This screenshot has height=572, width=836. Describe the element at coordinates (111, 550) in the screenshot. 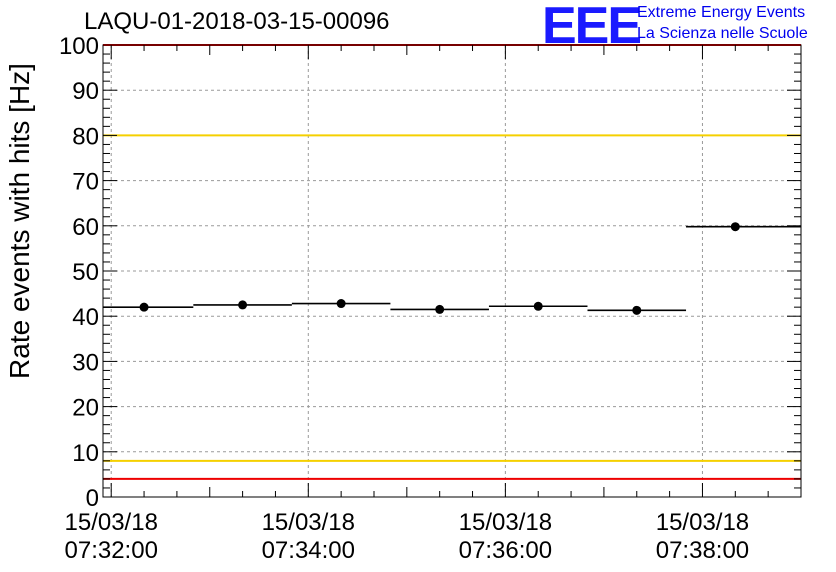

I see `x-tick-label-time: 07:32:00` at that location.